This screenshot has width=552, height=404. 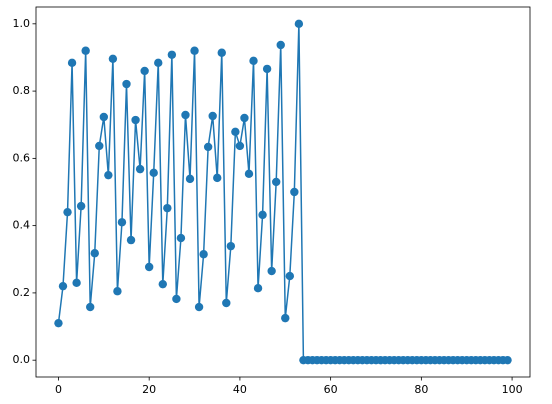 What do you see at coordinates (22, 292) in the screenshot?
I see `y-tick-label: 0.2` at bounding box center [22, 292].